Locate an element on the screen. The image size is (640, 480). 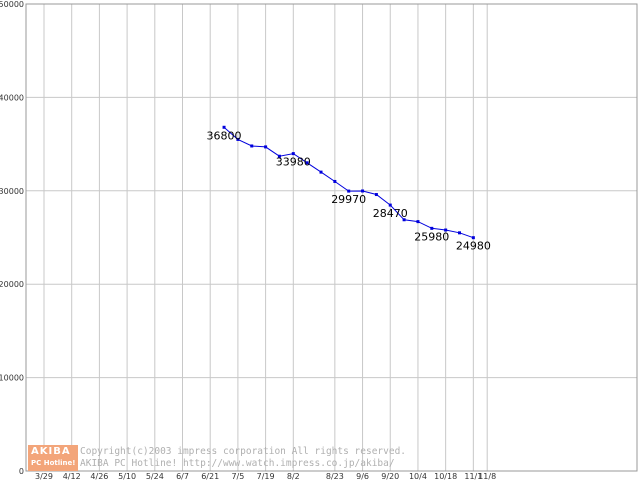
x-tick-label: 5/10 is located at coordinates (127, 476).